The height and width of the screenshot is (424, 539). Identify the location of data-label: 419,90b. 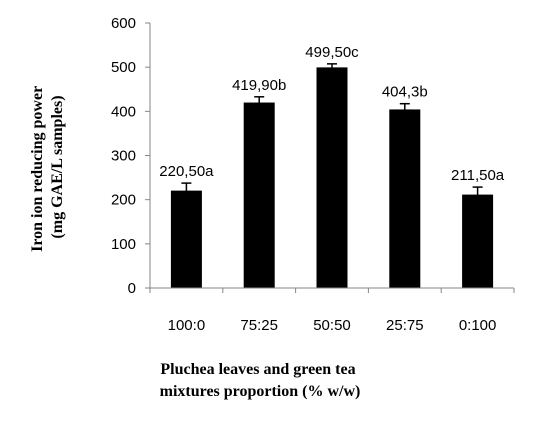
(259, 85).